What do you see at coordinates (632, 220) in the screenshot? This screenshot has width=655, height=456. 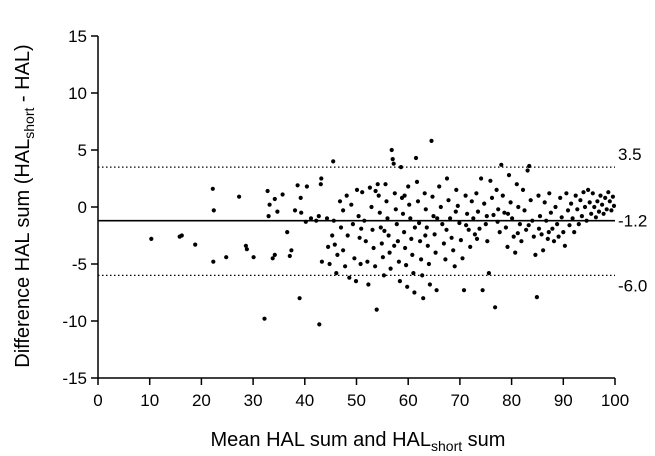 I see `reference-line-labels: 3.5 -1.2 -6.0` at bounding box center [632, 220].